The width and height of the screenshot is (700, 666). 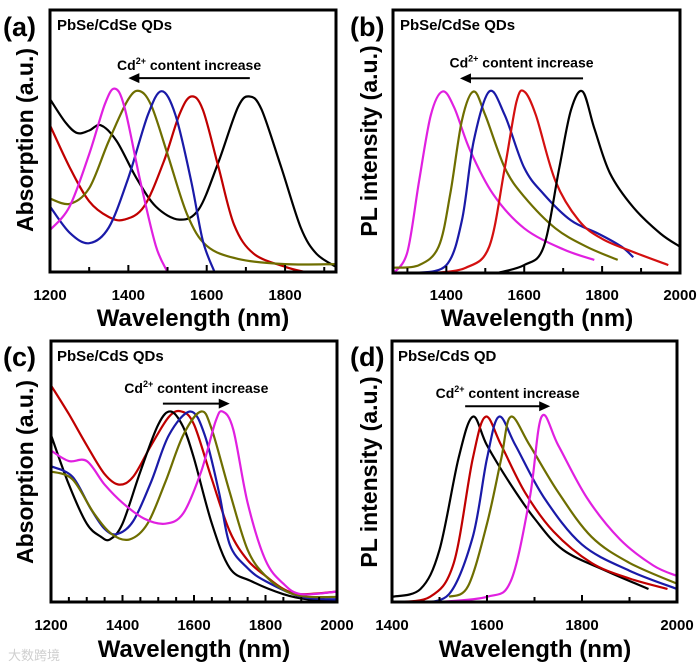 I want to click on panel-label: (c), so click(x=19, y=357).